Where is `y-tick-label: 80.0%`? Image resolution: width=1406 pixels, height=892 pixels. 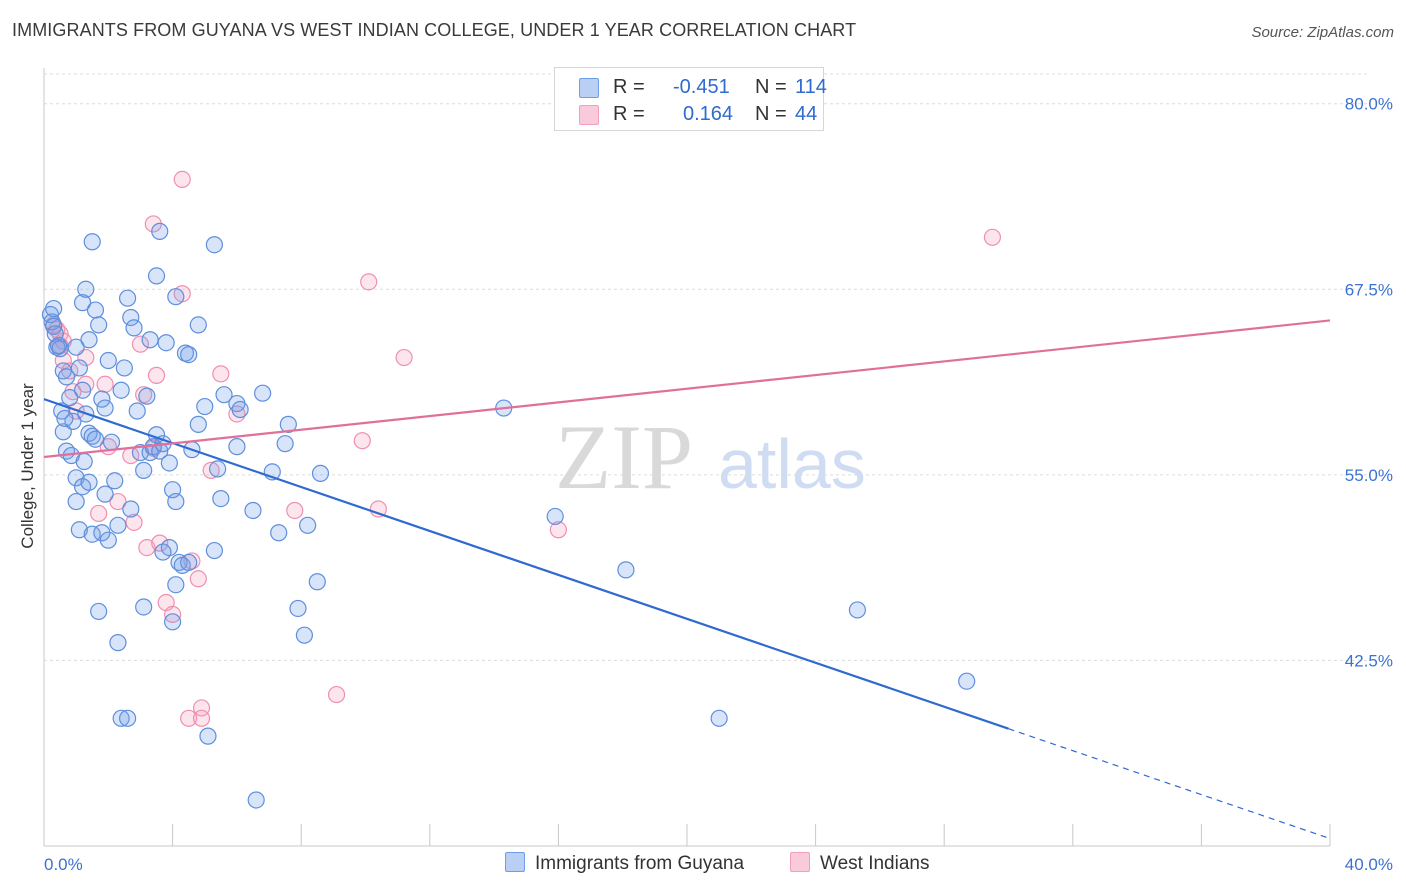 y-tick-label: 80.0% is located at coordinates (1369, 104).